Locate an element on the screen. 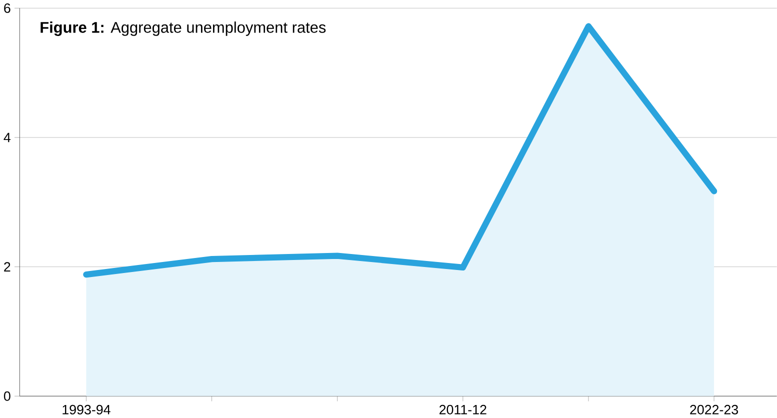  x-tick-label: 1993-94 is located at coordinates (86, 409).